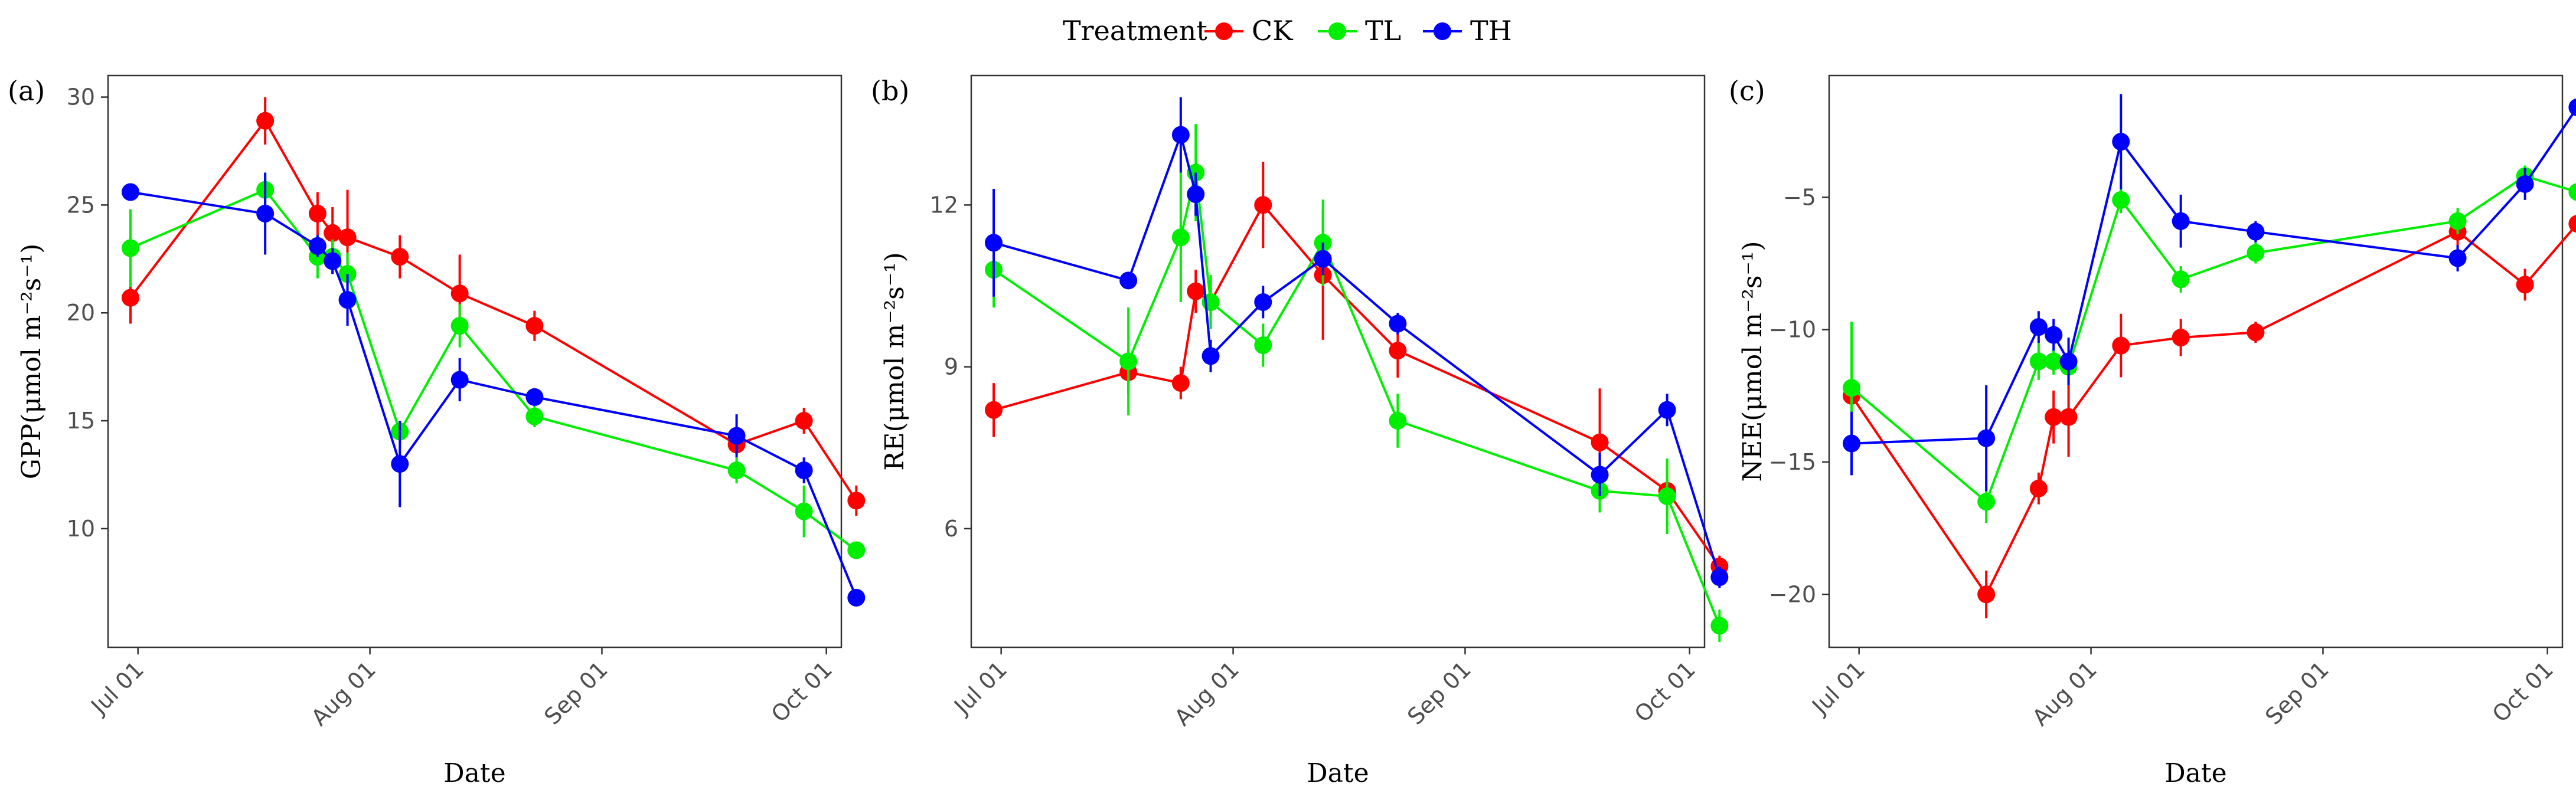  What do you see at coordinates (1792, 594) in the screenshot?
I see `y-tick-label-c: −20` at bounding box center [1792, 594].